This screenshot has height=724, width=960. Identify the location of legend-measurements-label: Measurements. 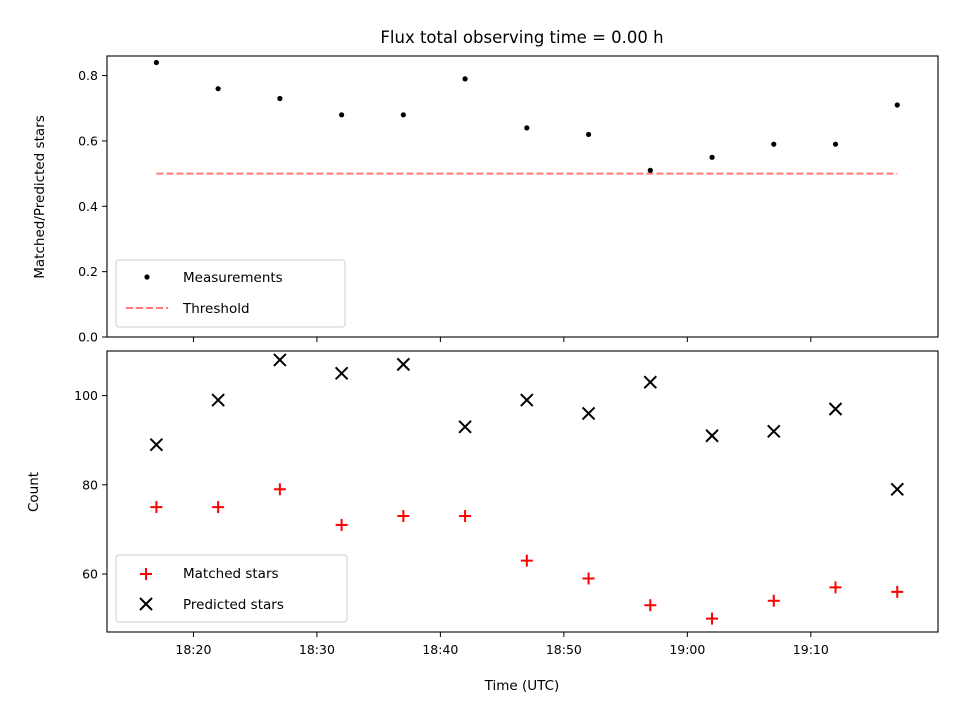
(233, 278).